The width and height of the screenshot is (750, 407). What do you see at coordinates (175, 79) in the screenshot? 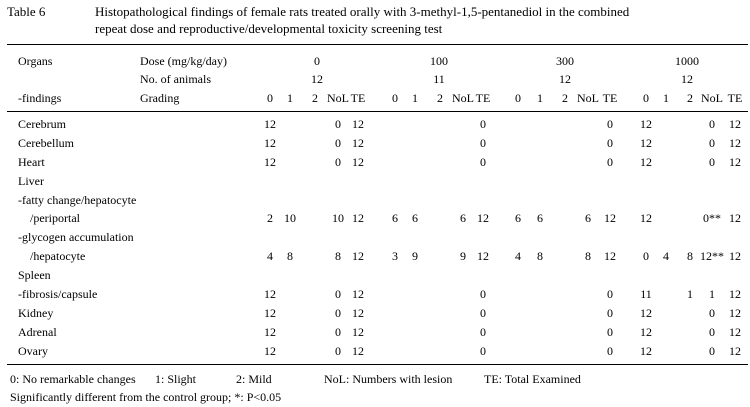
I see `animals-label: No. of animals` at bounding box center [175, 79].